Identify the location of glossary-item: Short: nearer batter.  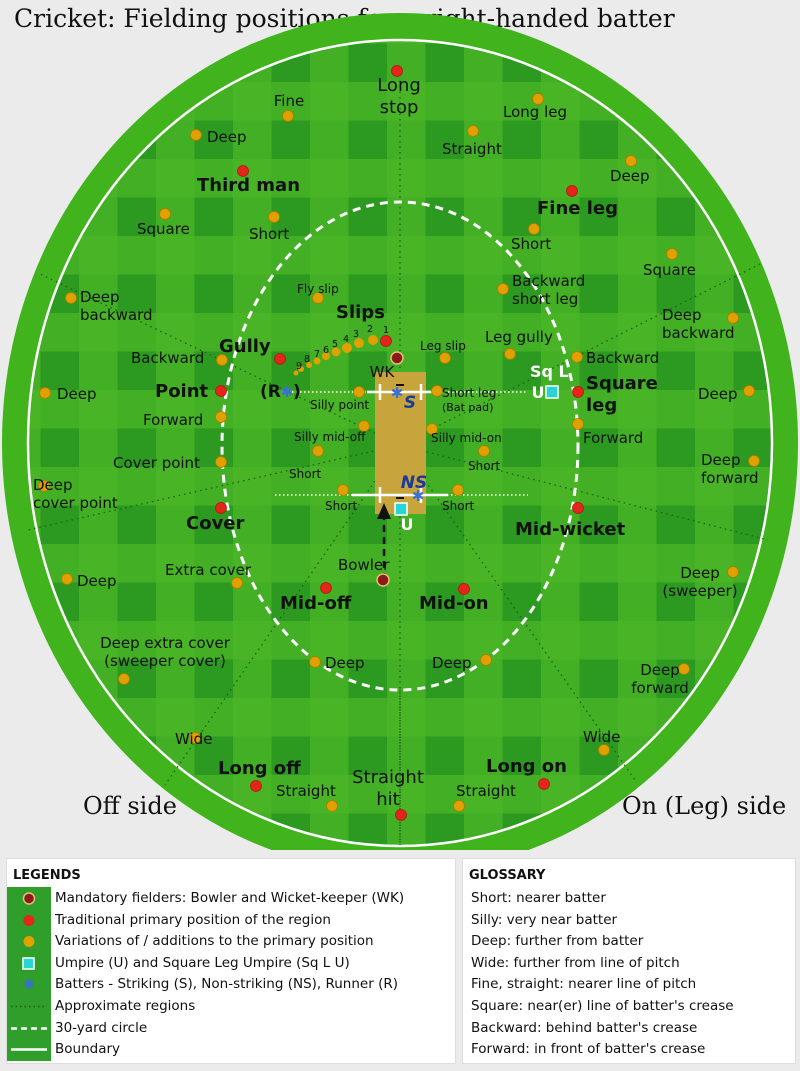
(538, 898).